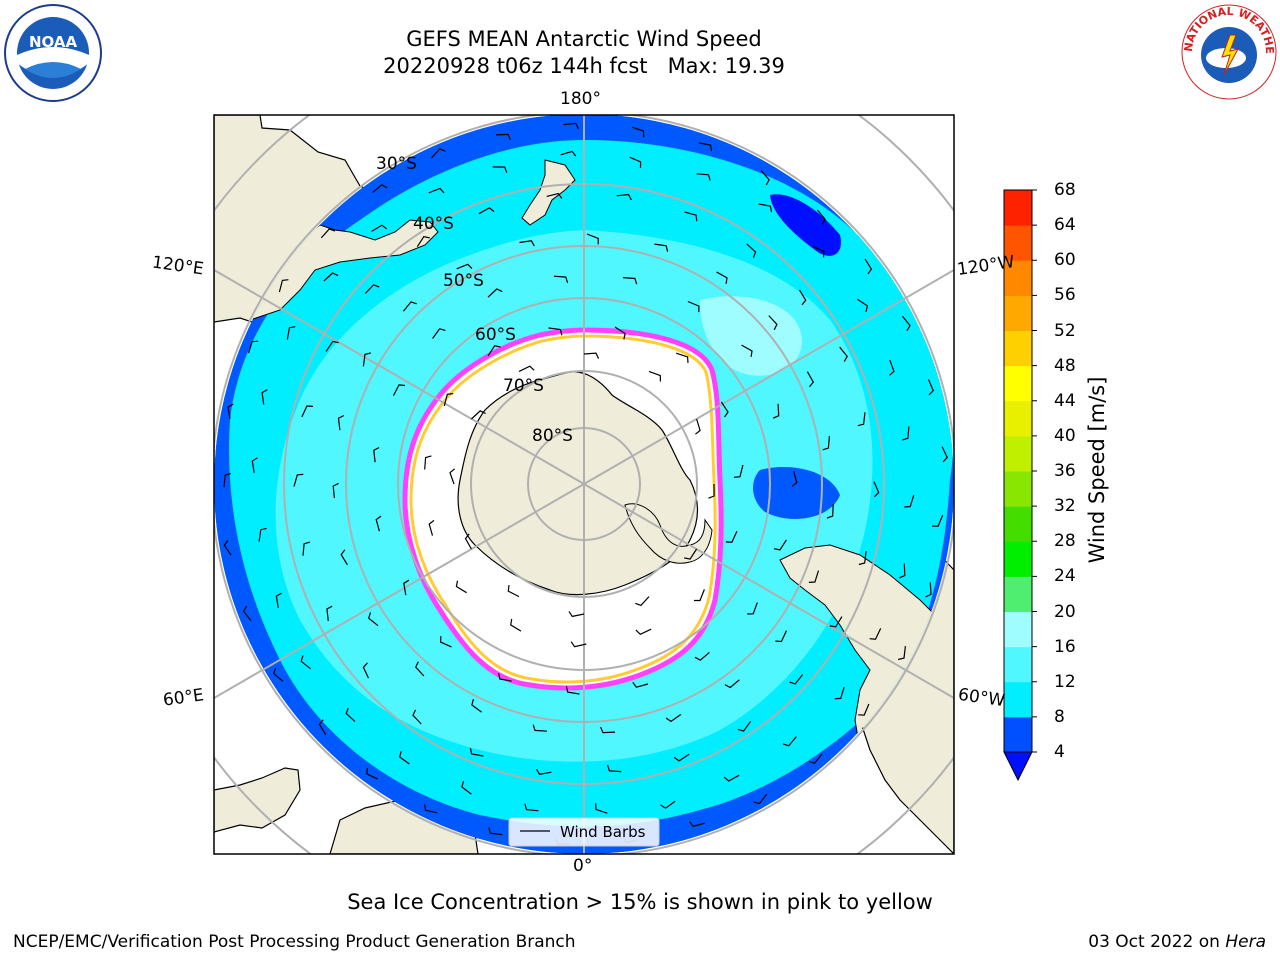 Image resolution: width=1280 pixels, height=960 pixels. Describe the element at coordinates (463, 281) in the screenshot. I see `lat-label-50s: 50°S` at that location.